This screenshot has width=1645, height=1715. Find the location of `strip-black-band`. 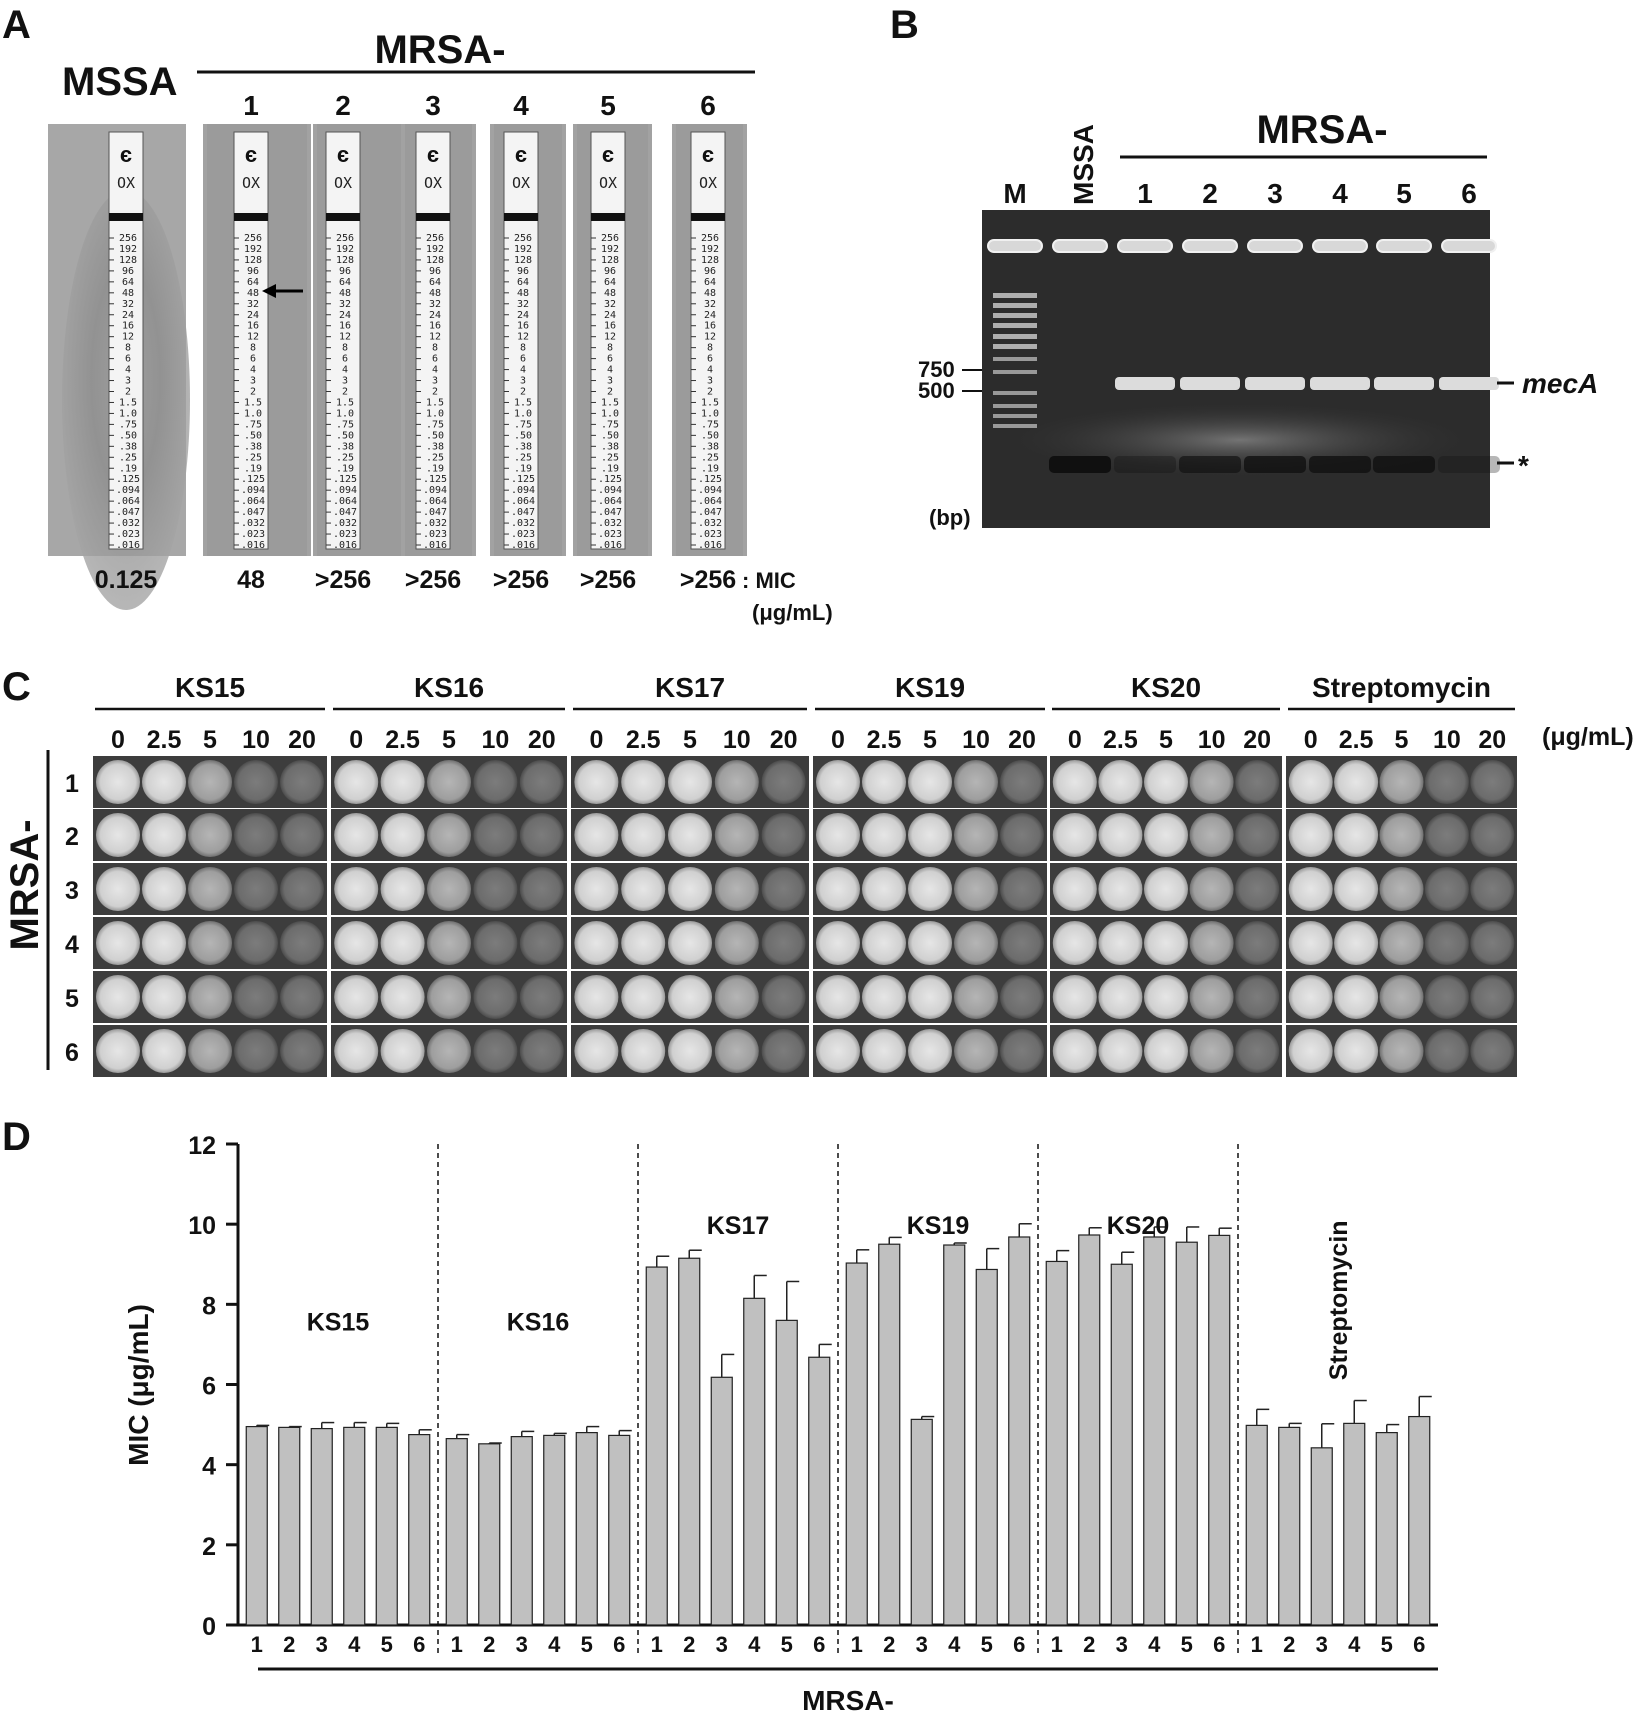

strip-black-band is located at coordinates (608, 217).